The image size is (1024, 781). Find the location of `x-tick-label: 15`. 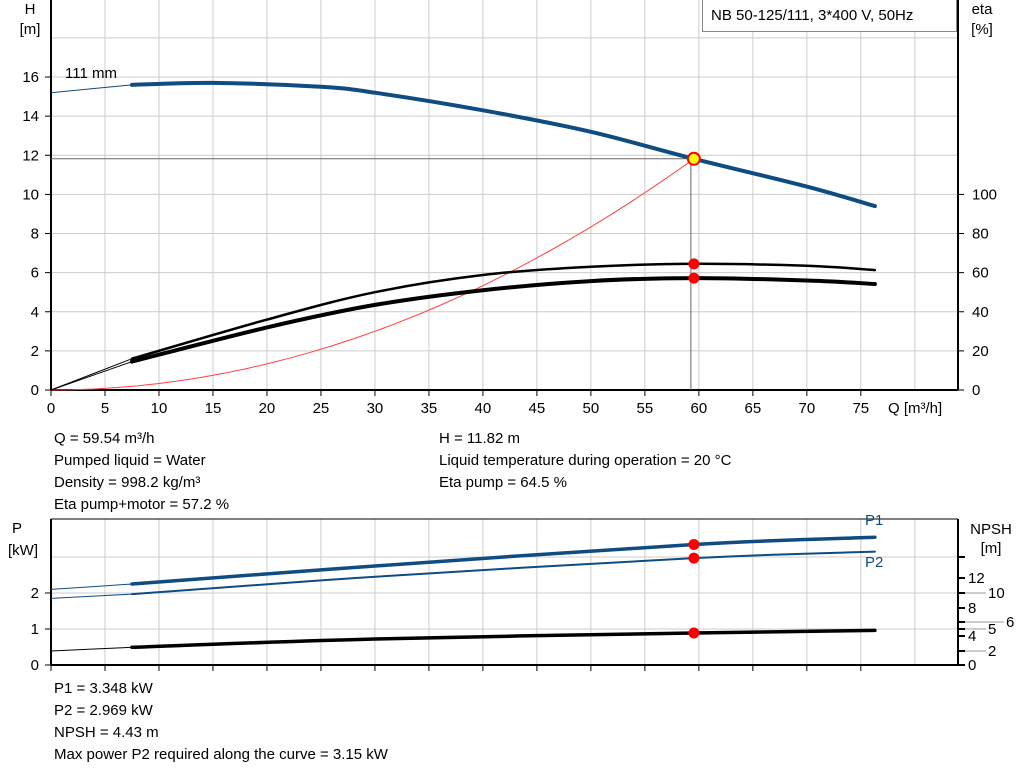

x-tick-label: 15 is located at coordinates (213, 408).